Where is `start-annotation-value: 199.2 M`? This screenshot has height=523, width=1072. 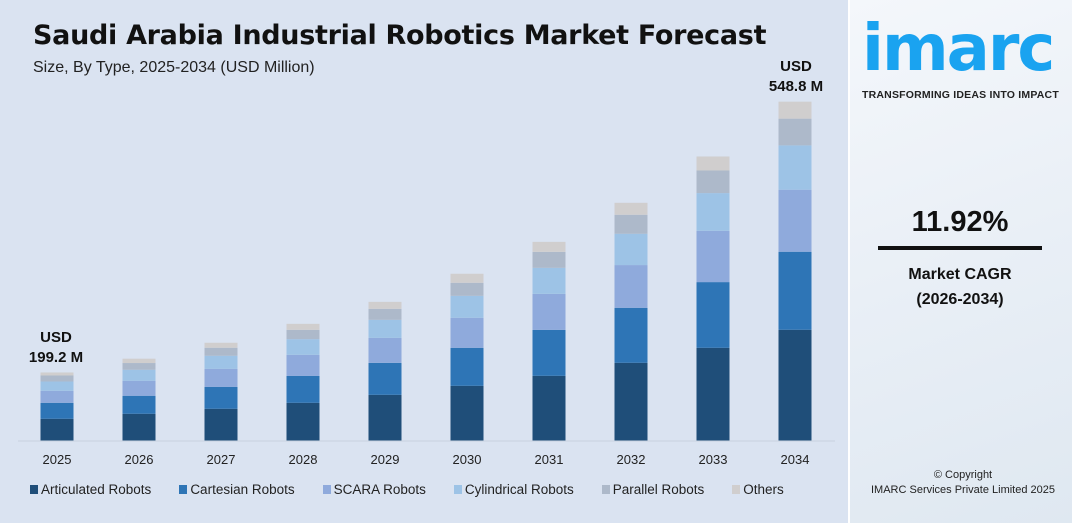 start-annotation-value: 199.2 M is located at coordinates (56, 357).